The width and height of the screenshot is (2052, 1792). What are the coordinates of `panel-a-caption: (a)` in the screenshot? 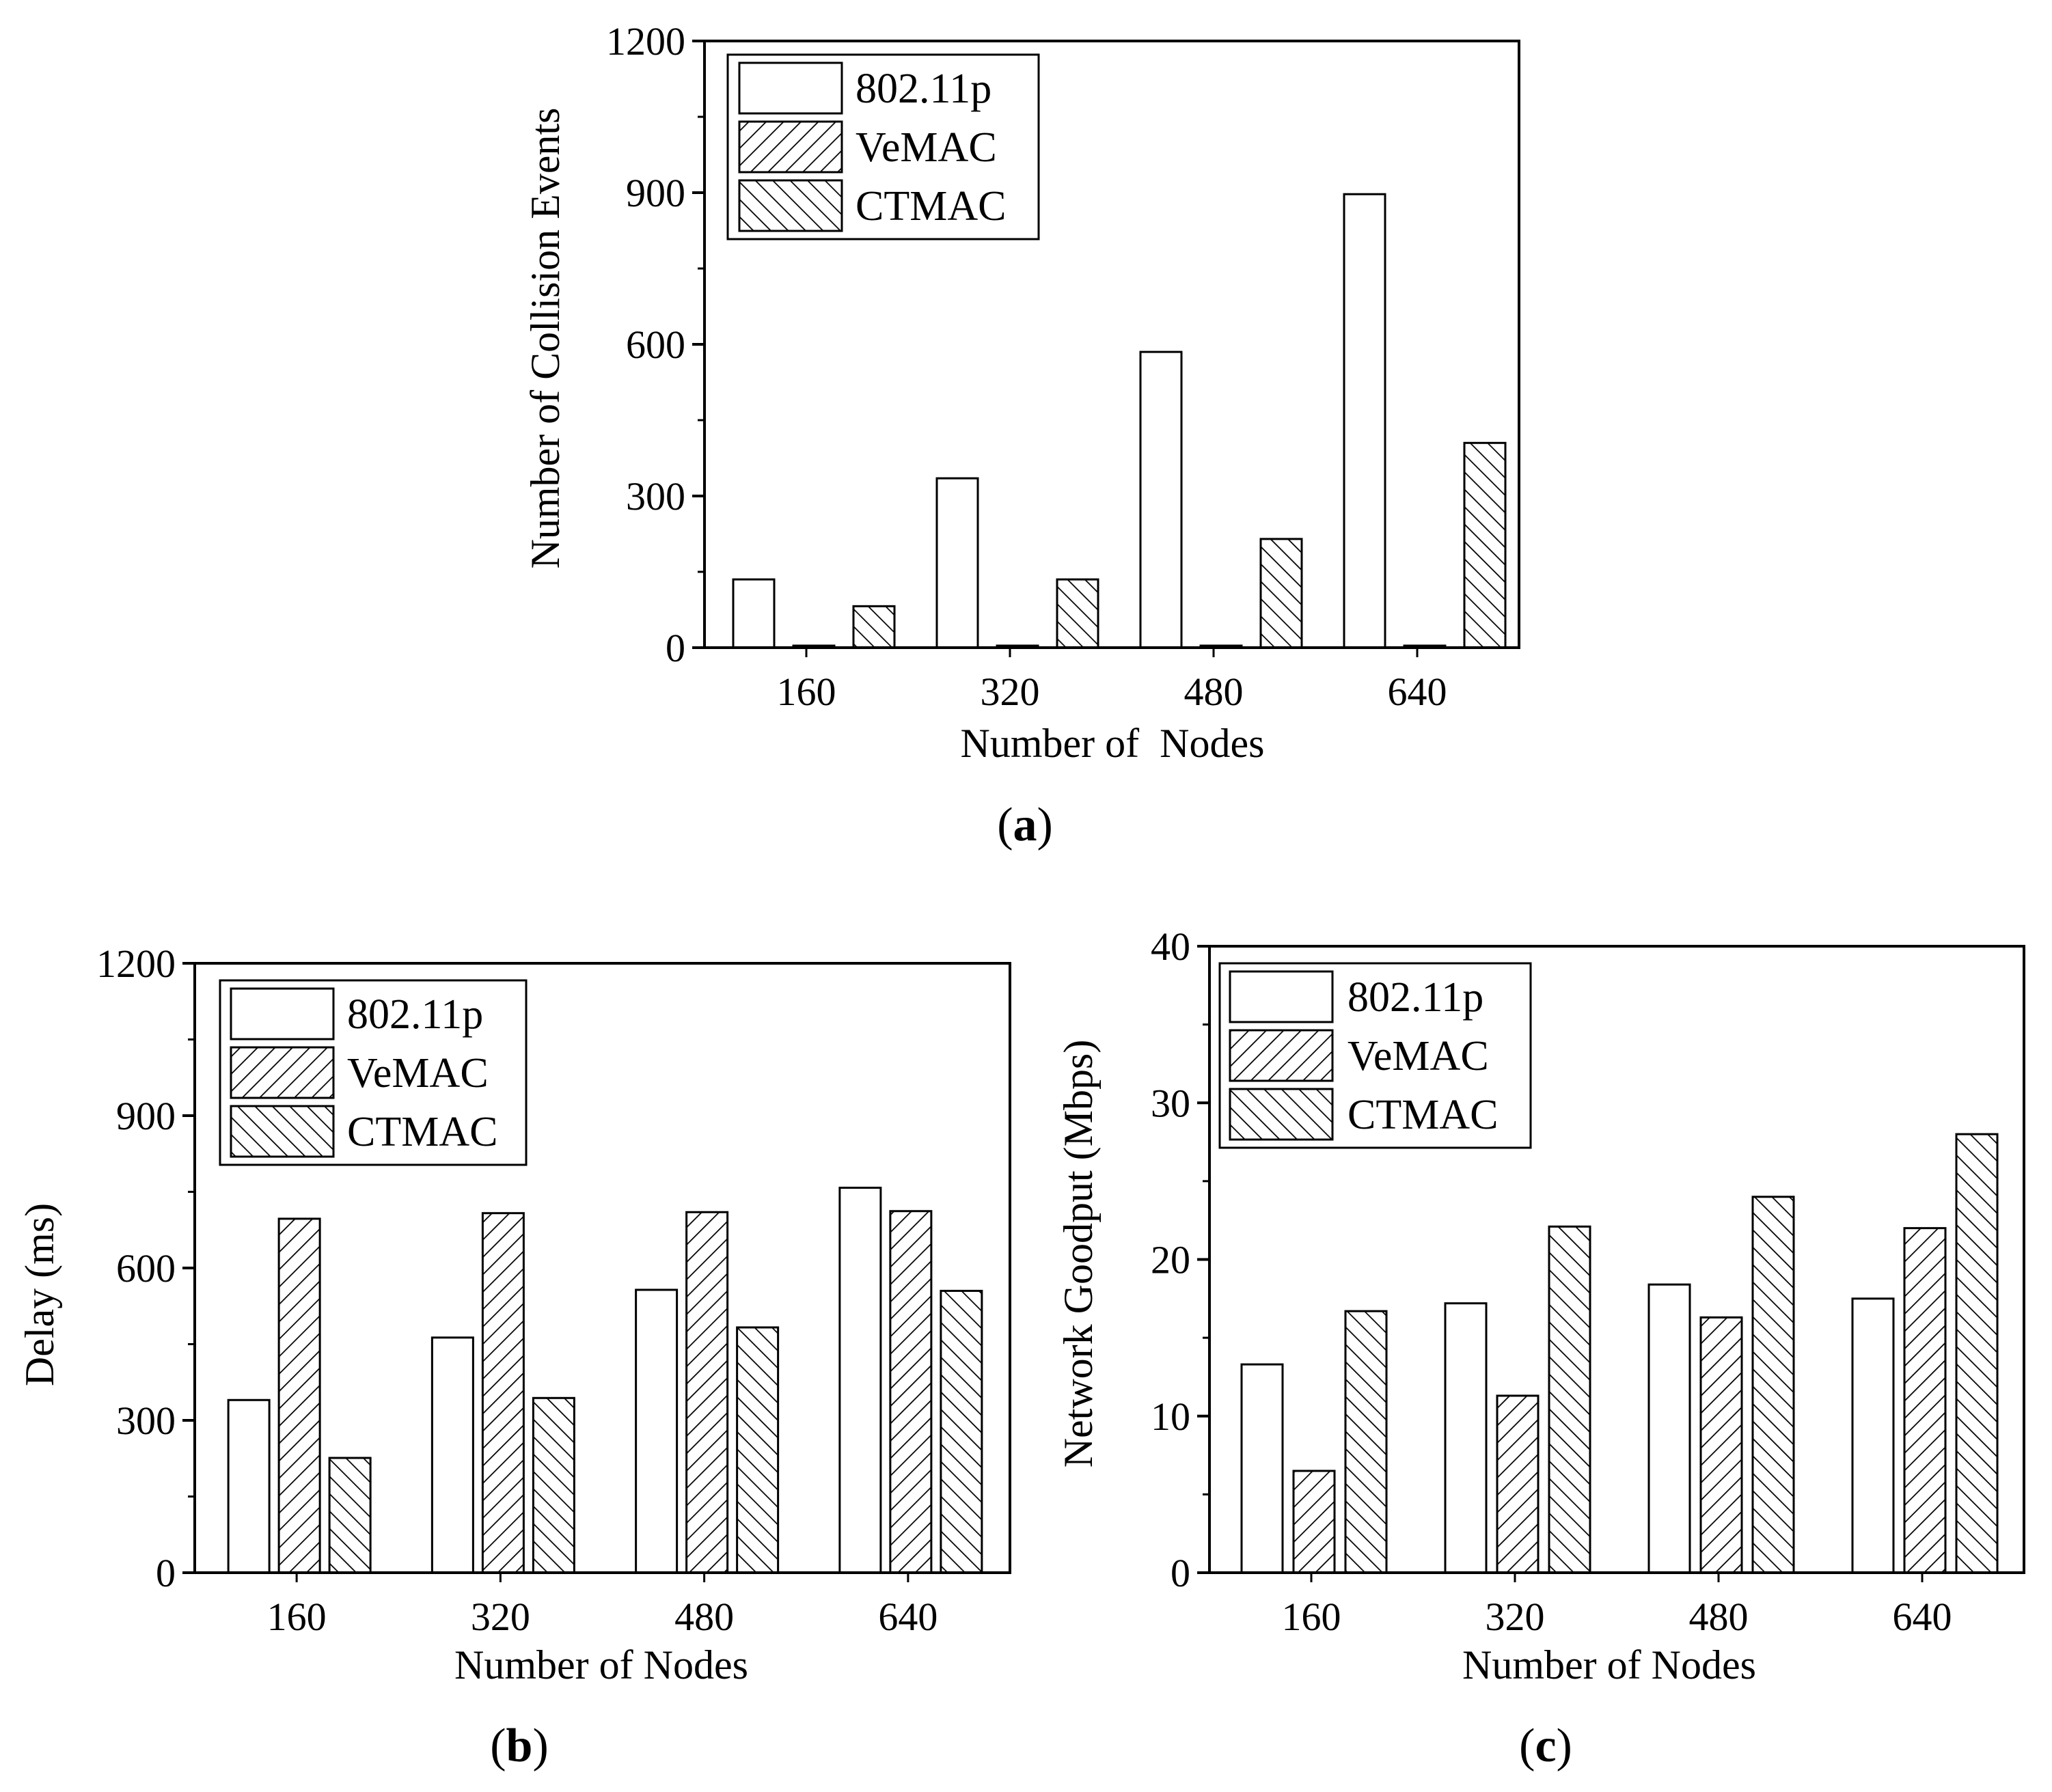 It's located at (1025, 825).